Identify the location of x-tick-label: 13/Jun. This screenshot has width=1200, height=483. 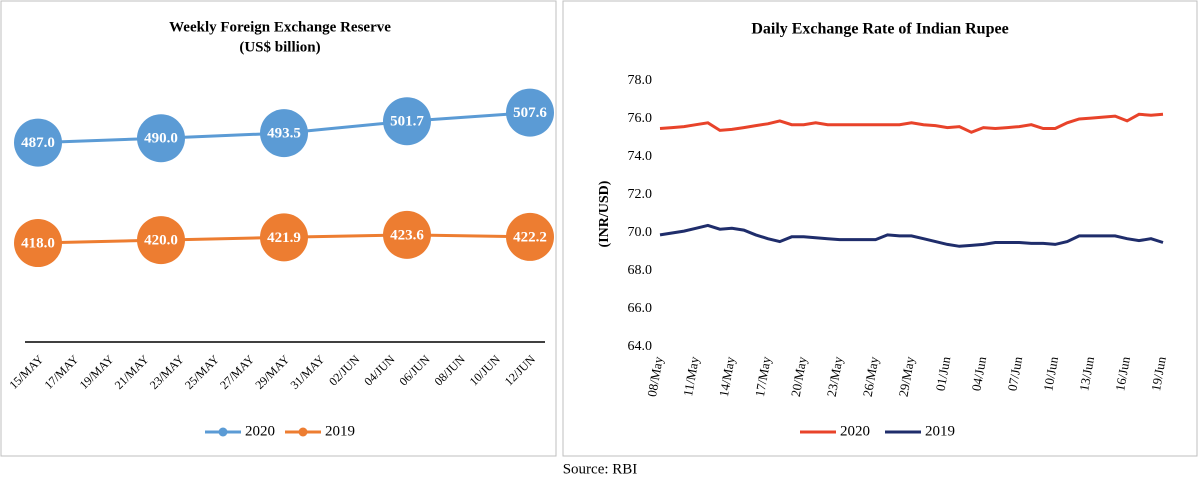
(1086, 373).